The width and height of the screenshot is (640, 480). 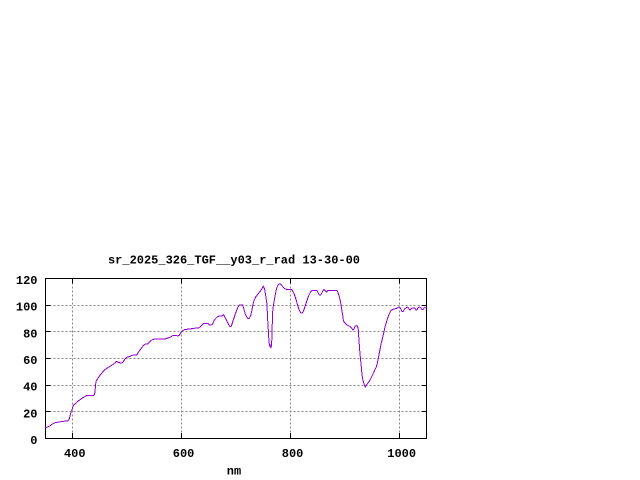 I want to click on svg-text: 600, so click(x=184, y=454).